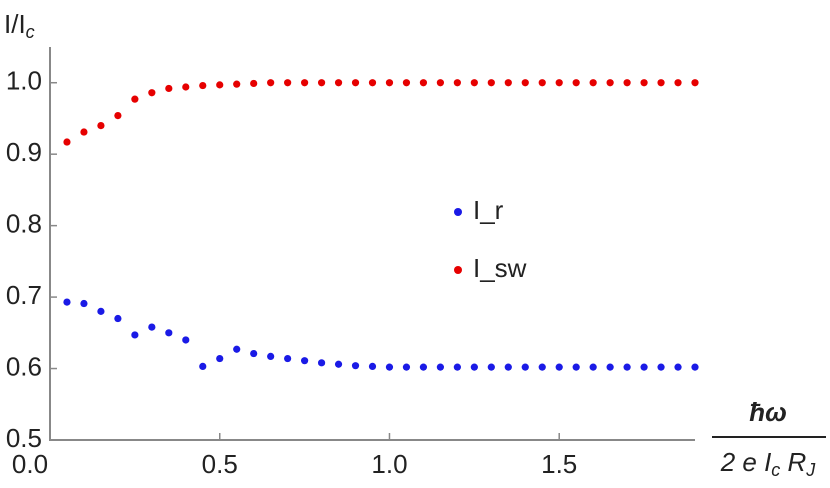  Describe the element at coordinates (559, 464) in the screenshot. I see `x-tick-label: 1.5` at that location.